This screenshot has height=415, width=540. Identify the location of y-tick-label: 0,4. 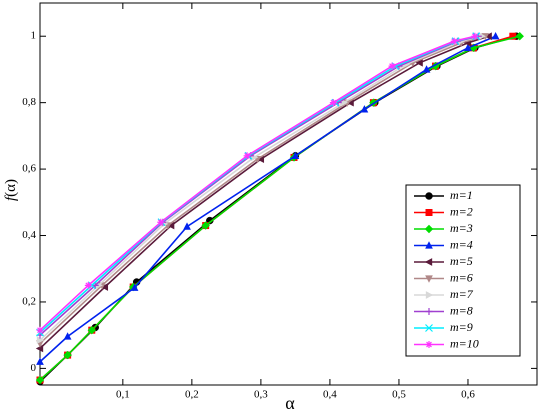
(29, 235).